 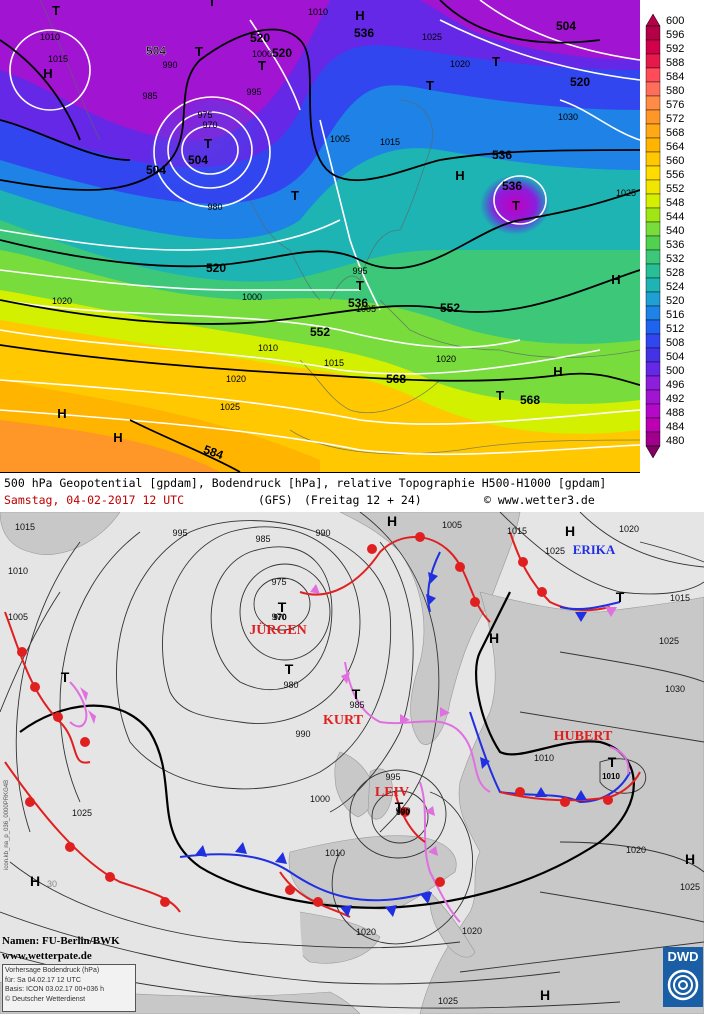 What do you see at coordinates (214, 452) in the screenshot?
I see `h500-label: 584` at bounding box center [214, 452].